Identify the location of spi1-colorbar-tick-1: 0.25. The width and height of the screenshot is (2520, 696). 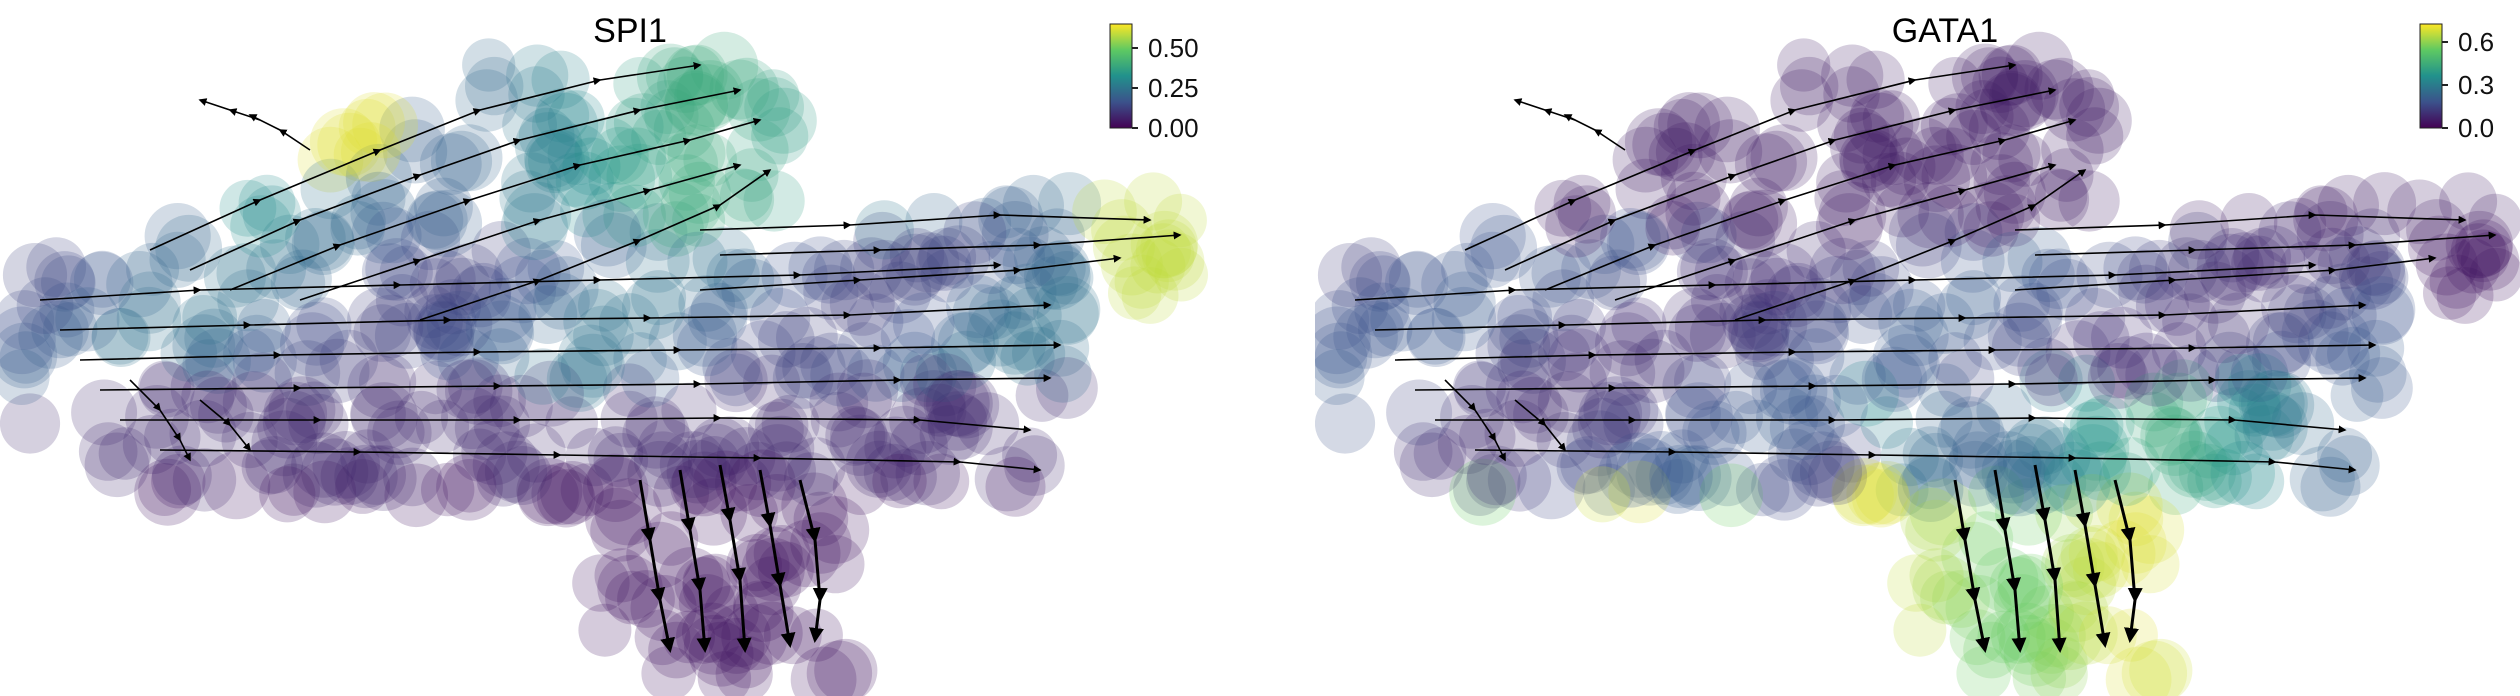
(1173, 88).